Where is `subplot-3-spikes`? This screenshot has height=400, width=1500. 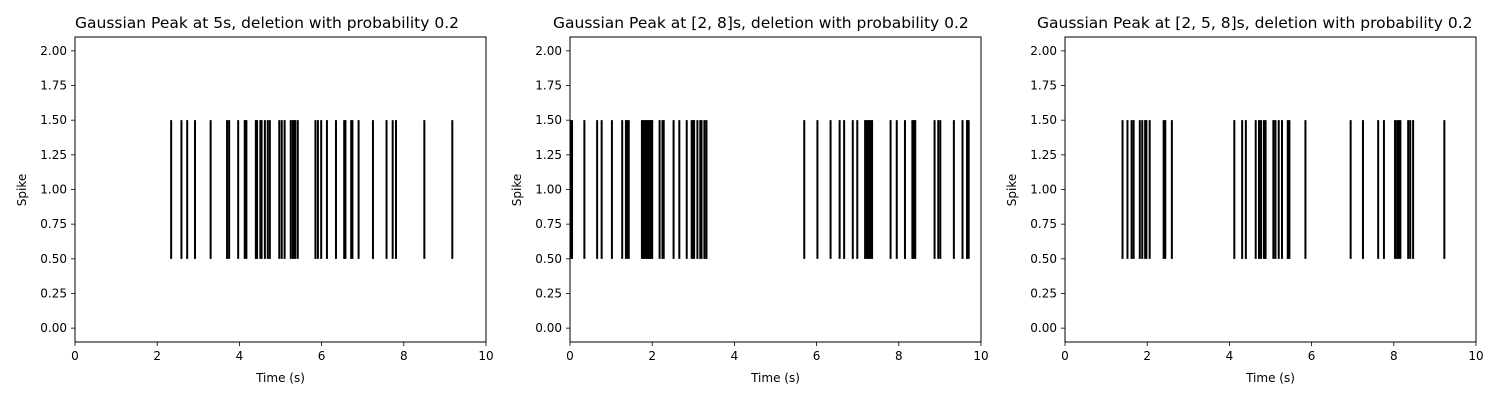 subplot-3-spikes is located at coordinates (1283, 189).